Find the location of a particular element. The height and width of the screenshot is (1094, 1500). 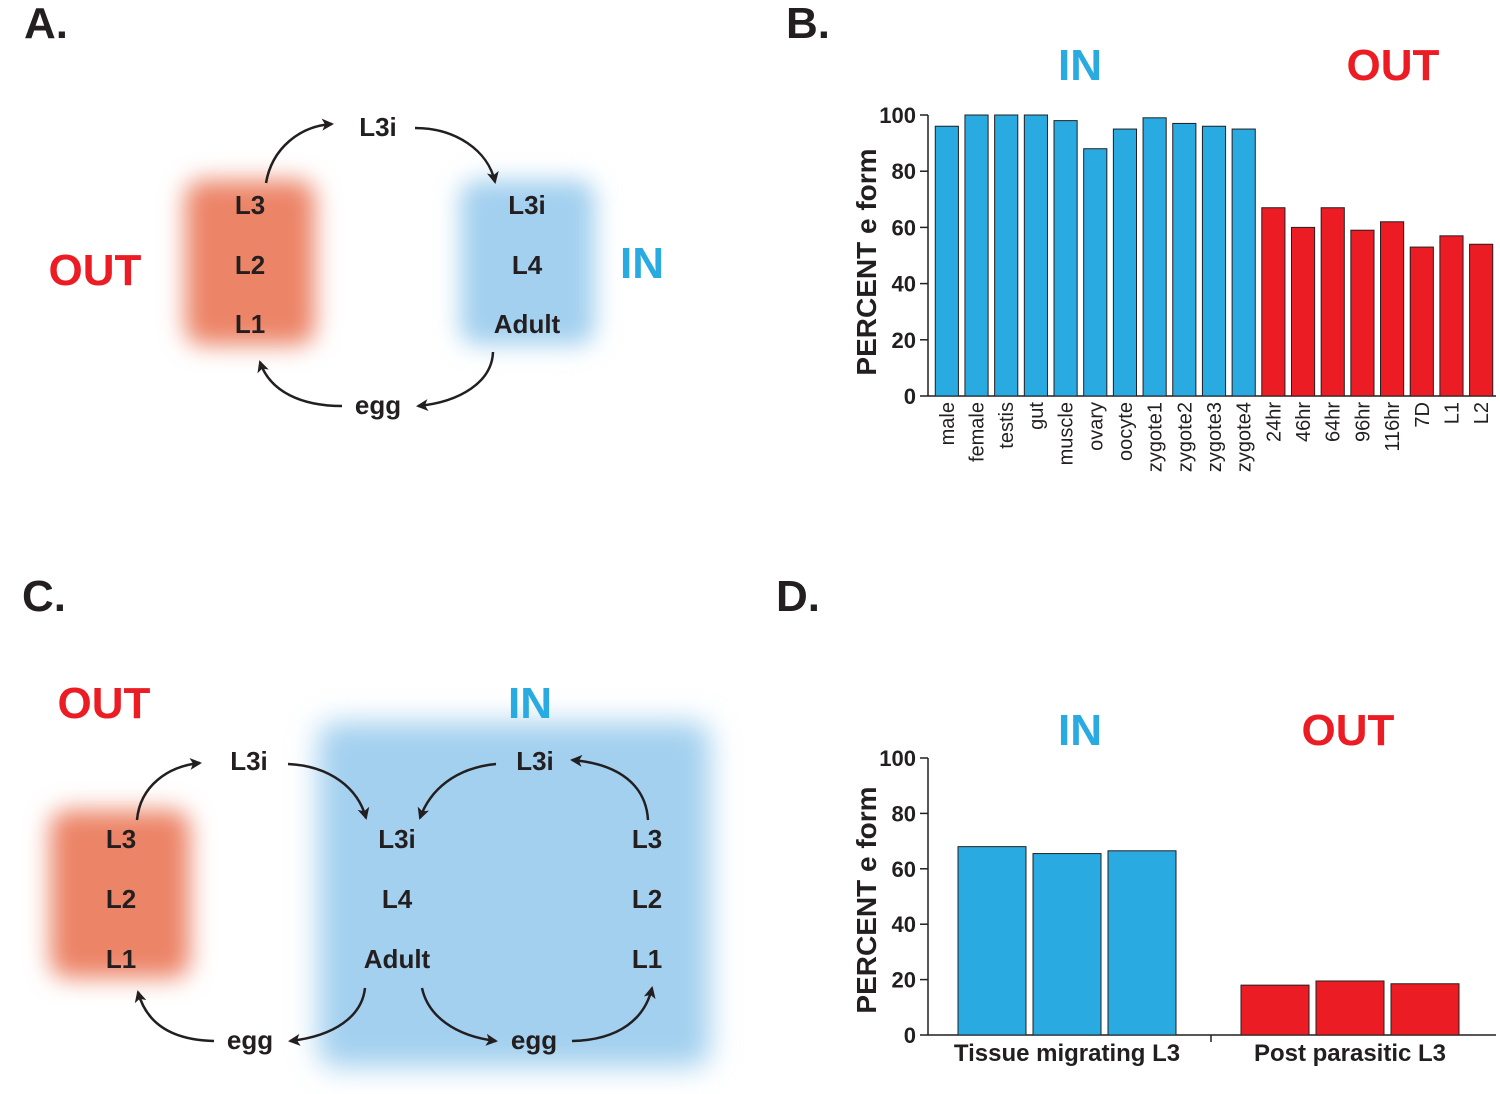

arrow-l3-to-l3i is located at coordinates (299, 151).